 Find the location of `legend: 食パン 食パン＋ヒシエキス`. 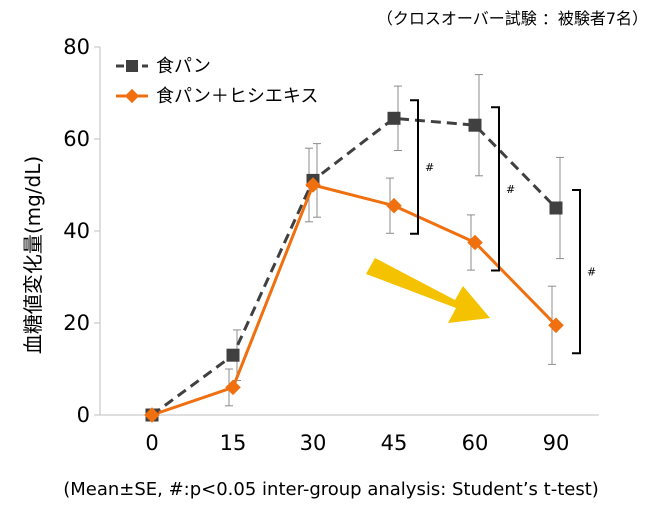

legend: 食パン 食パン＋ヒシエキス is located at coordinates (217, 81).